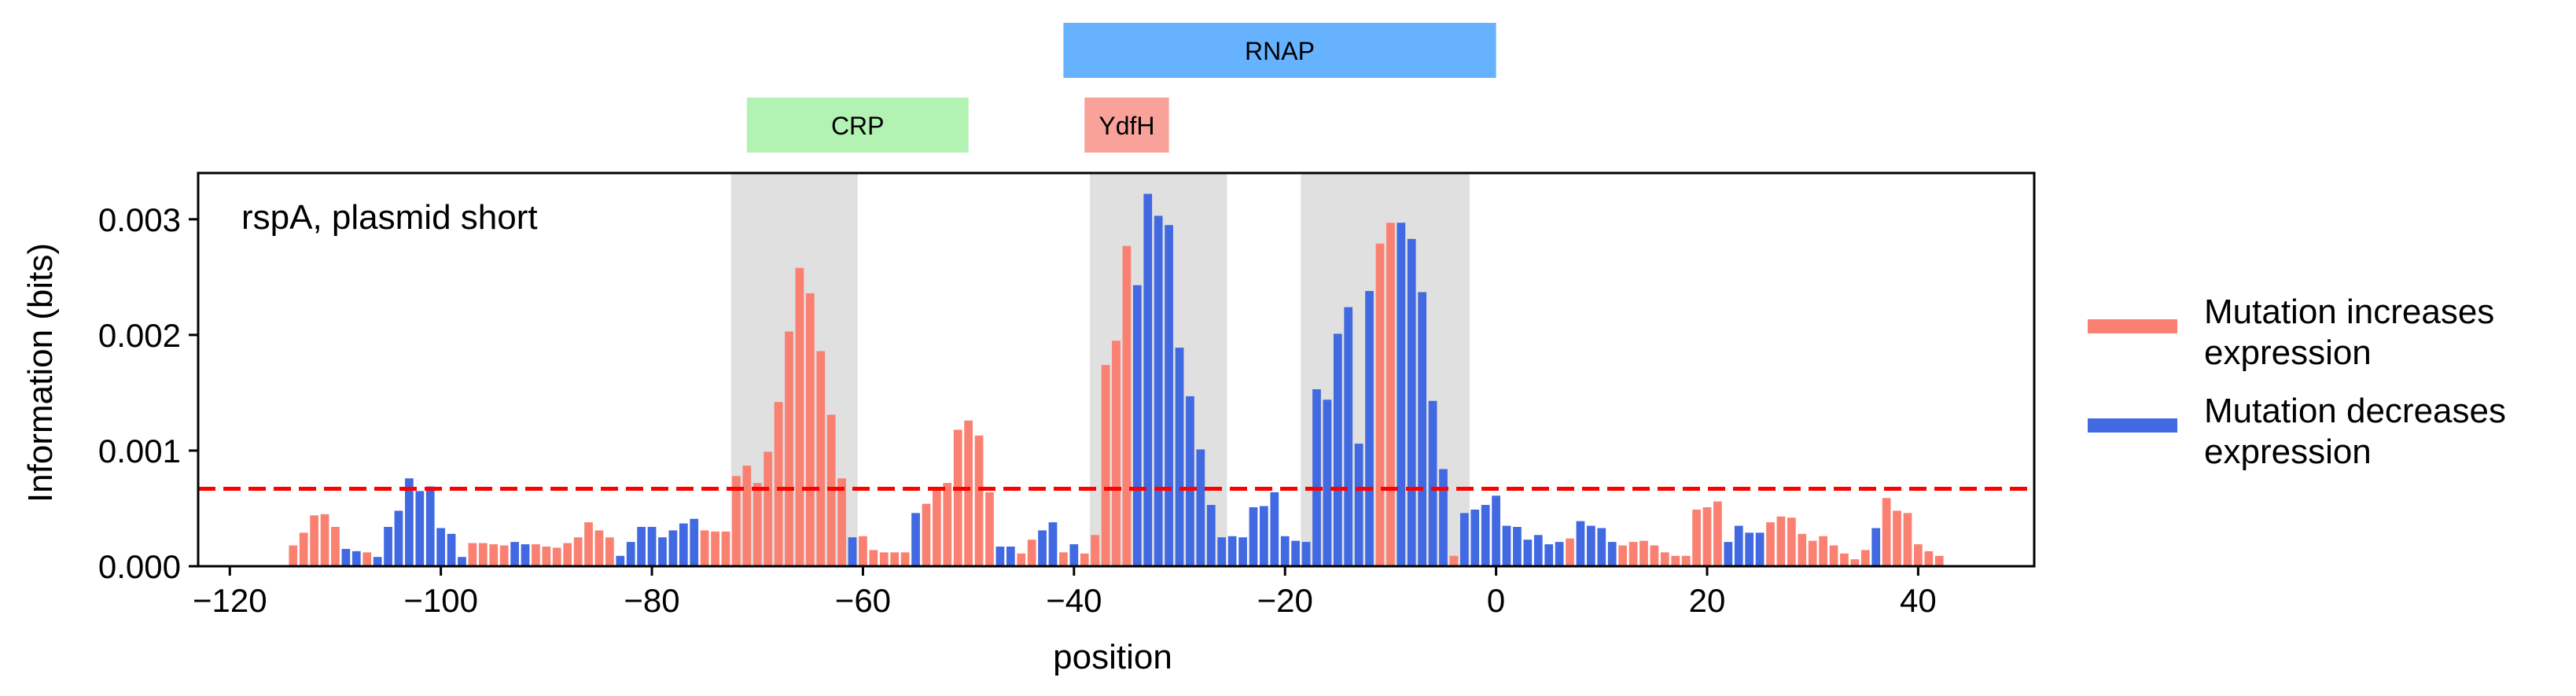 The height and width of the screenshot is (696, 2576). I want to click on x-tick-label: 0, so click(1496, 600).